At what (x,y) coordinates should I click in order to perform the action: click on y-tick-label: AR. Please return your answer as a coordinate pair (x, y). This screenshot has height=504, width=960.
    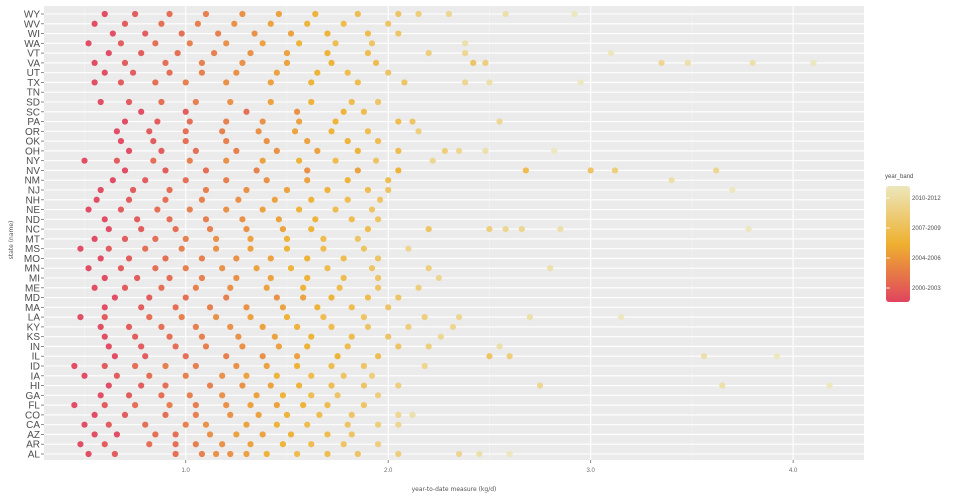
    Looking at the image, I should click on (33, 445).